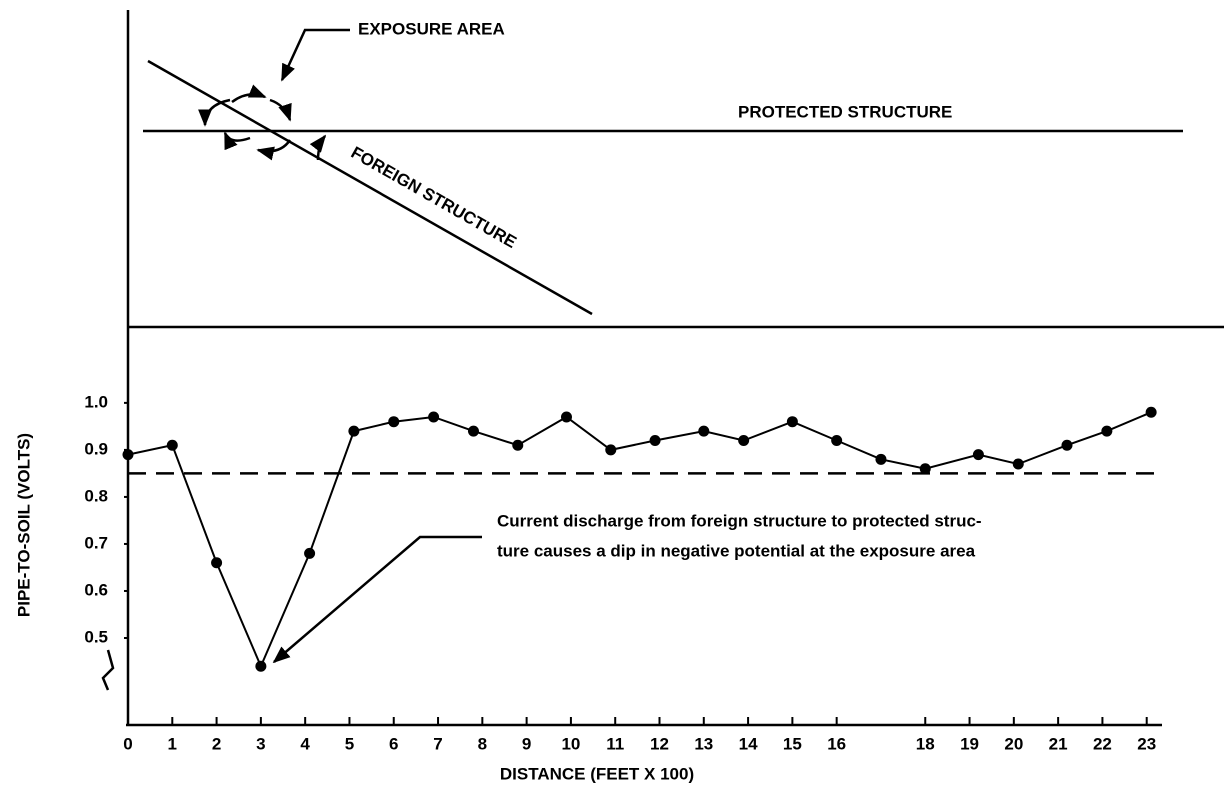  What do you see at coordinates (703, 743) in the screenshot?
I see `x-tick-label: 13` at bounding box center [703, 743].